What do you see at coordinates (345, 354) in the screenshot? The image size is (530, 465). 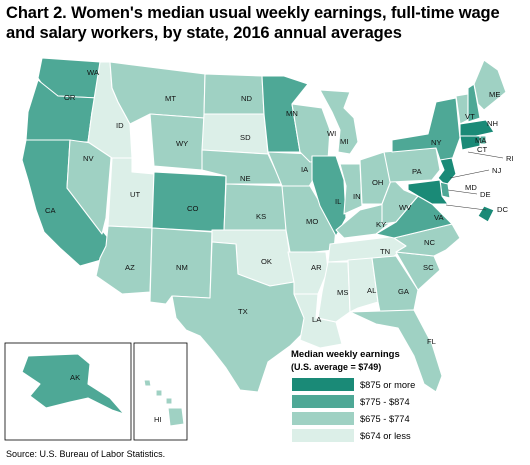 I see `legend-title: Median weekly earnings` at bounding box center [345, 354].